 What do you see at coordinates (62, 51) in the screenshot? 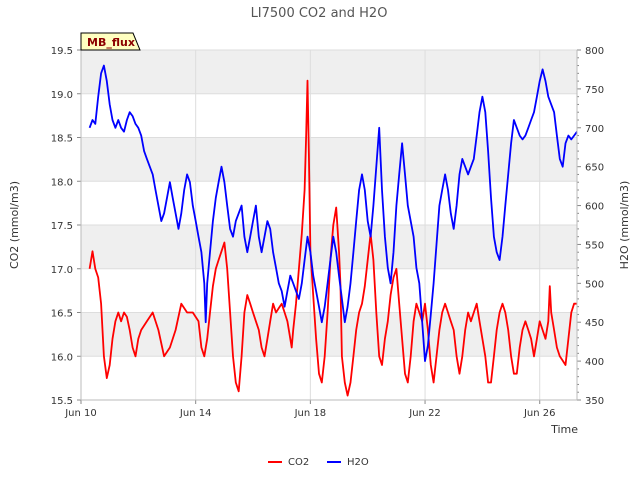
I see `y-tick-label-left: 19.5` at bounding box center [62, 51].